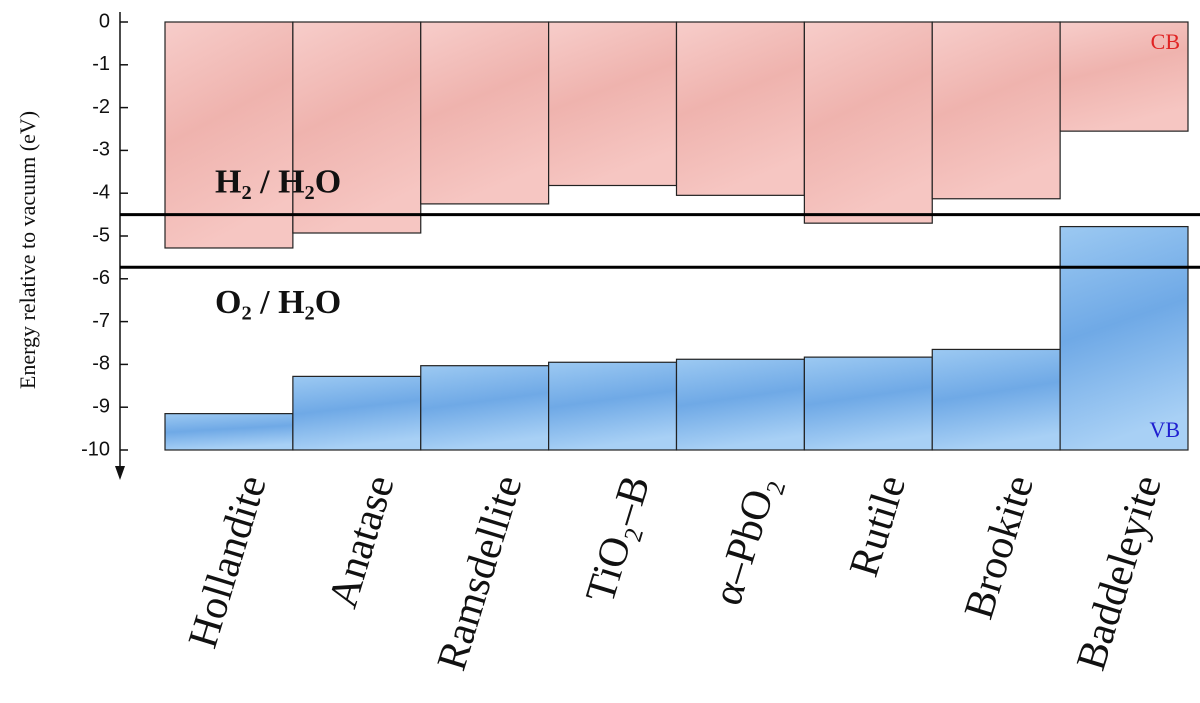 This screenshot has height=703, width=1200. Describe the element at coordinates (101, 64) in the screenshot. I see `y-tick-label: -1` at that location.